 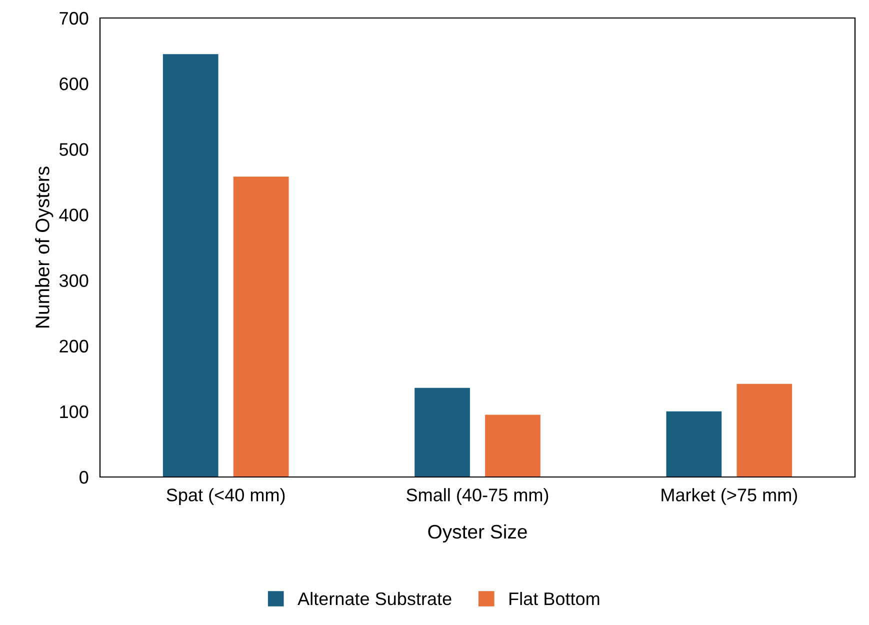 I want to click on x-axis-title: Oyster Size, so click(x=477, y=533).